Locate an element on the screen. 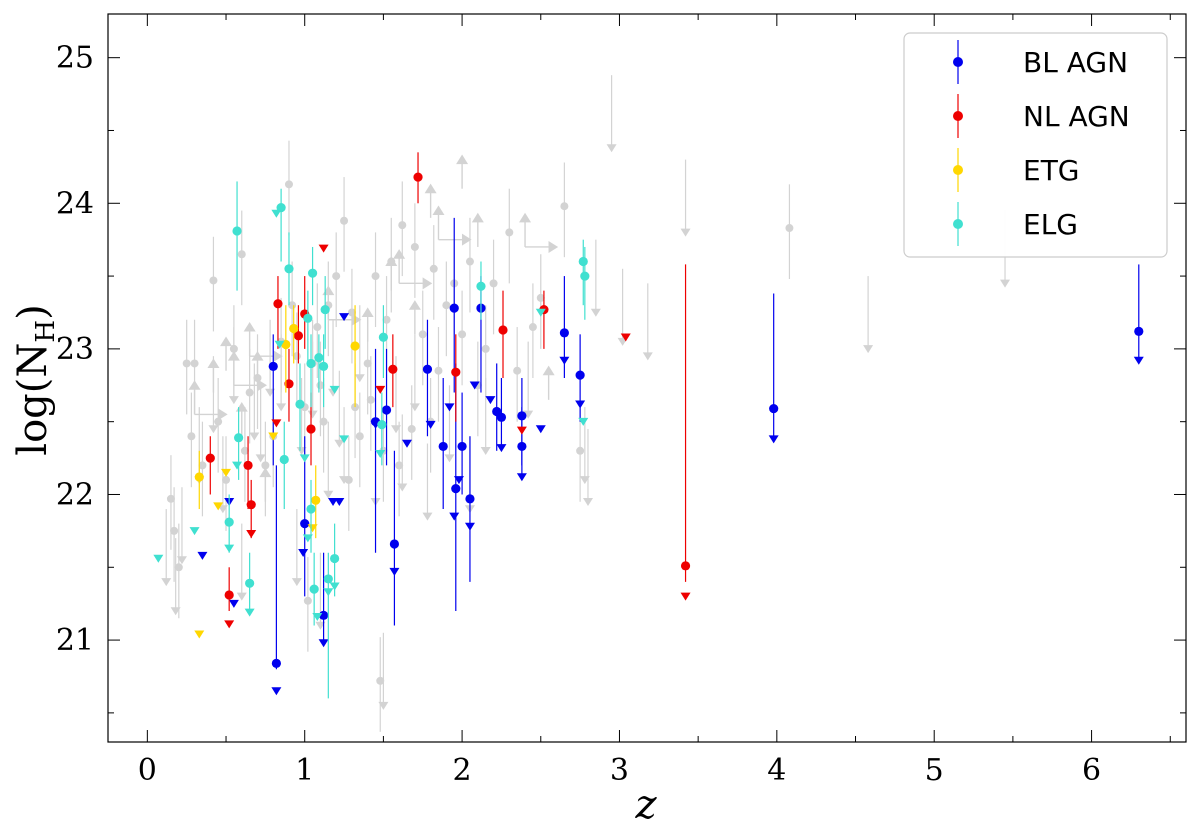  legend-box is located at coordinates (1035, 145).